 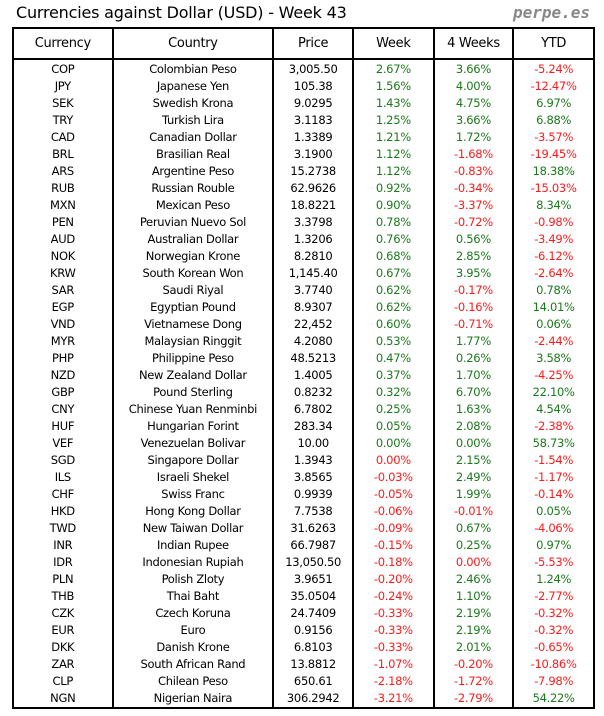 I want to click on four-weeks-change: -0.01%, so click(x=473, y=511).